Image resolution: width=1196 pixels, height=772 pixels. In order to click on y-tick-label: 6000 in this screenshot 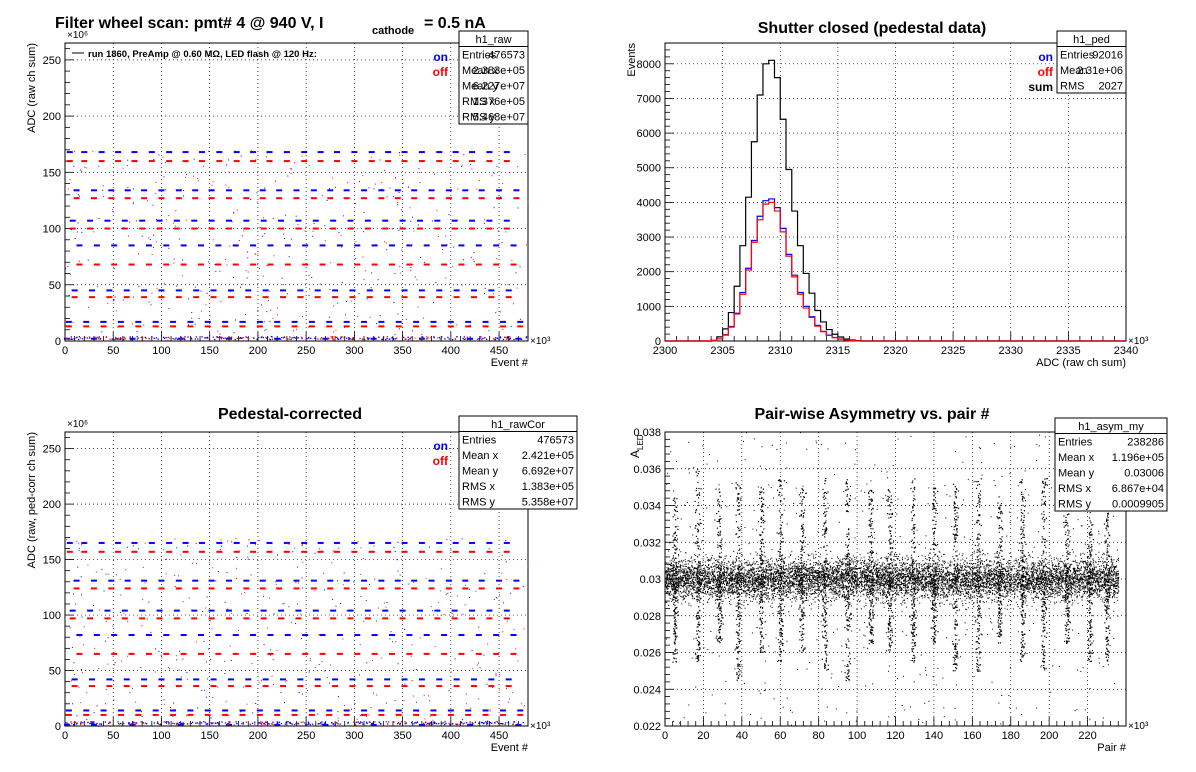, I will do `click(649, 134)`.